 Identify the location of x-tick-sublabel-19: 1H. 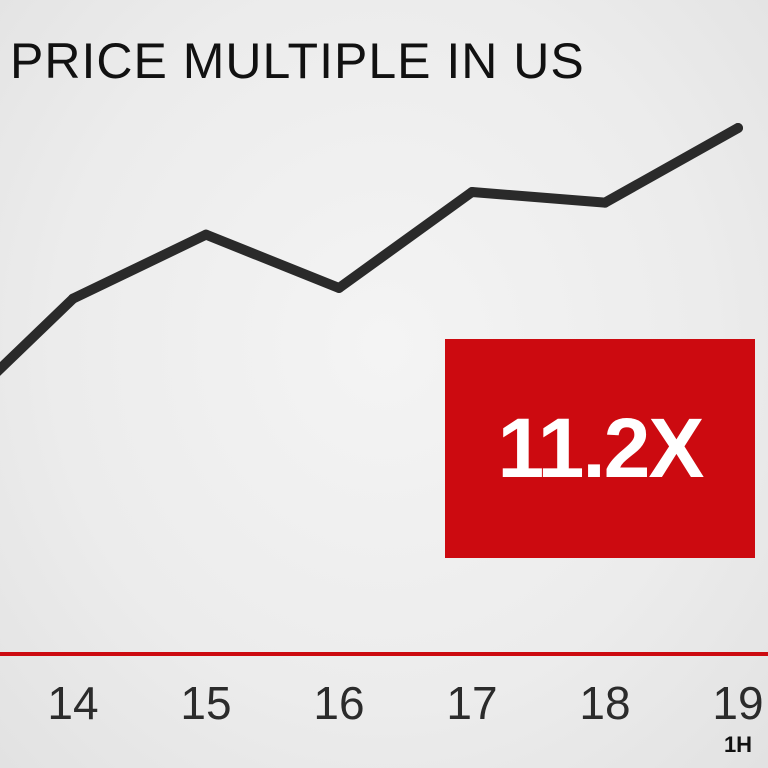
(738, 744).